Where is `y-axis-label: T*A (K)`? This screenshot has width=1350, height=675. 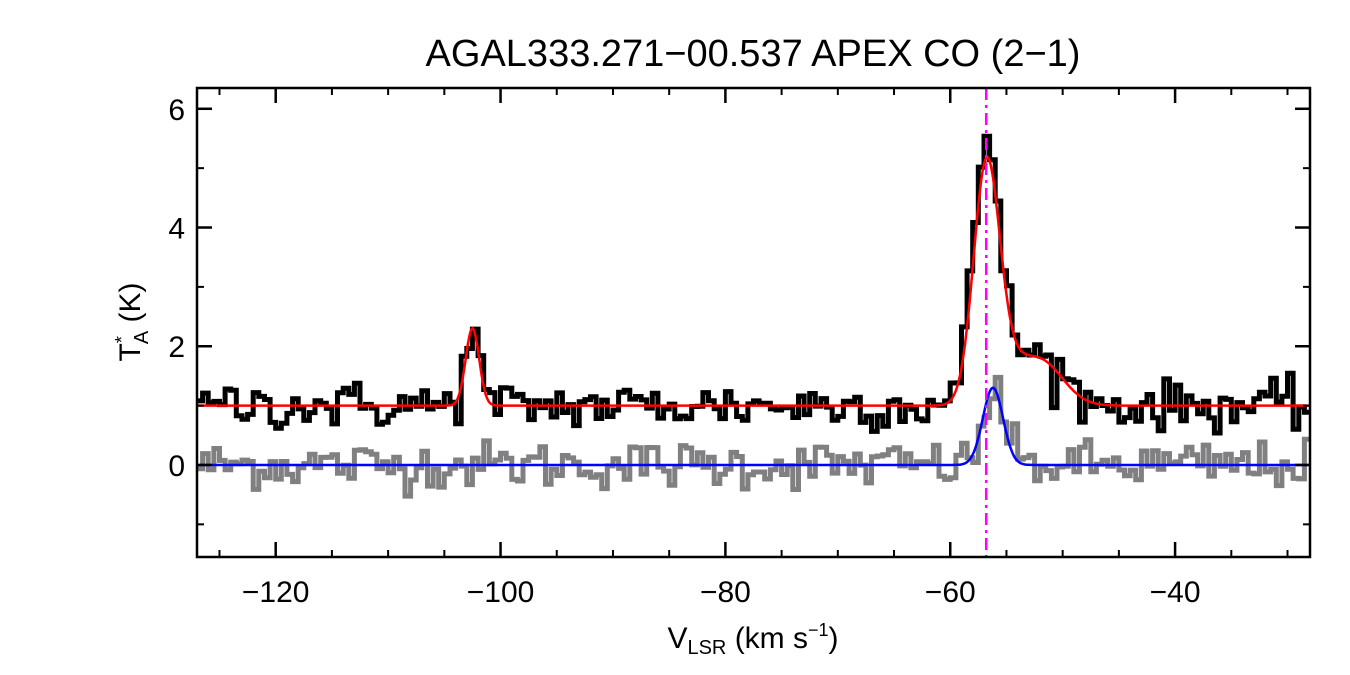 y-axis-label: T*A (K) is located at coordinates (132, 321).